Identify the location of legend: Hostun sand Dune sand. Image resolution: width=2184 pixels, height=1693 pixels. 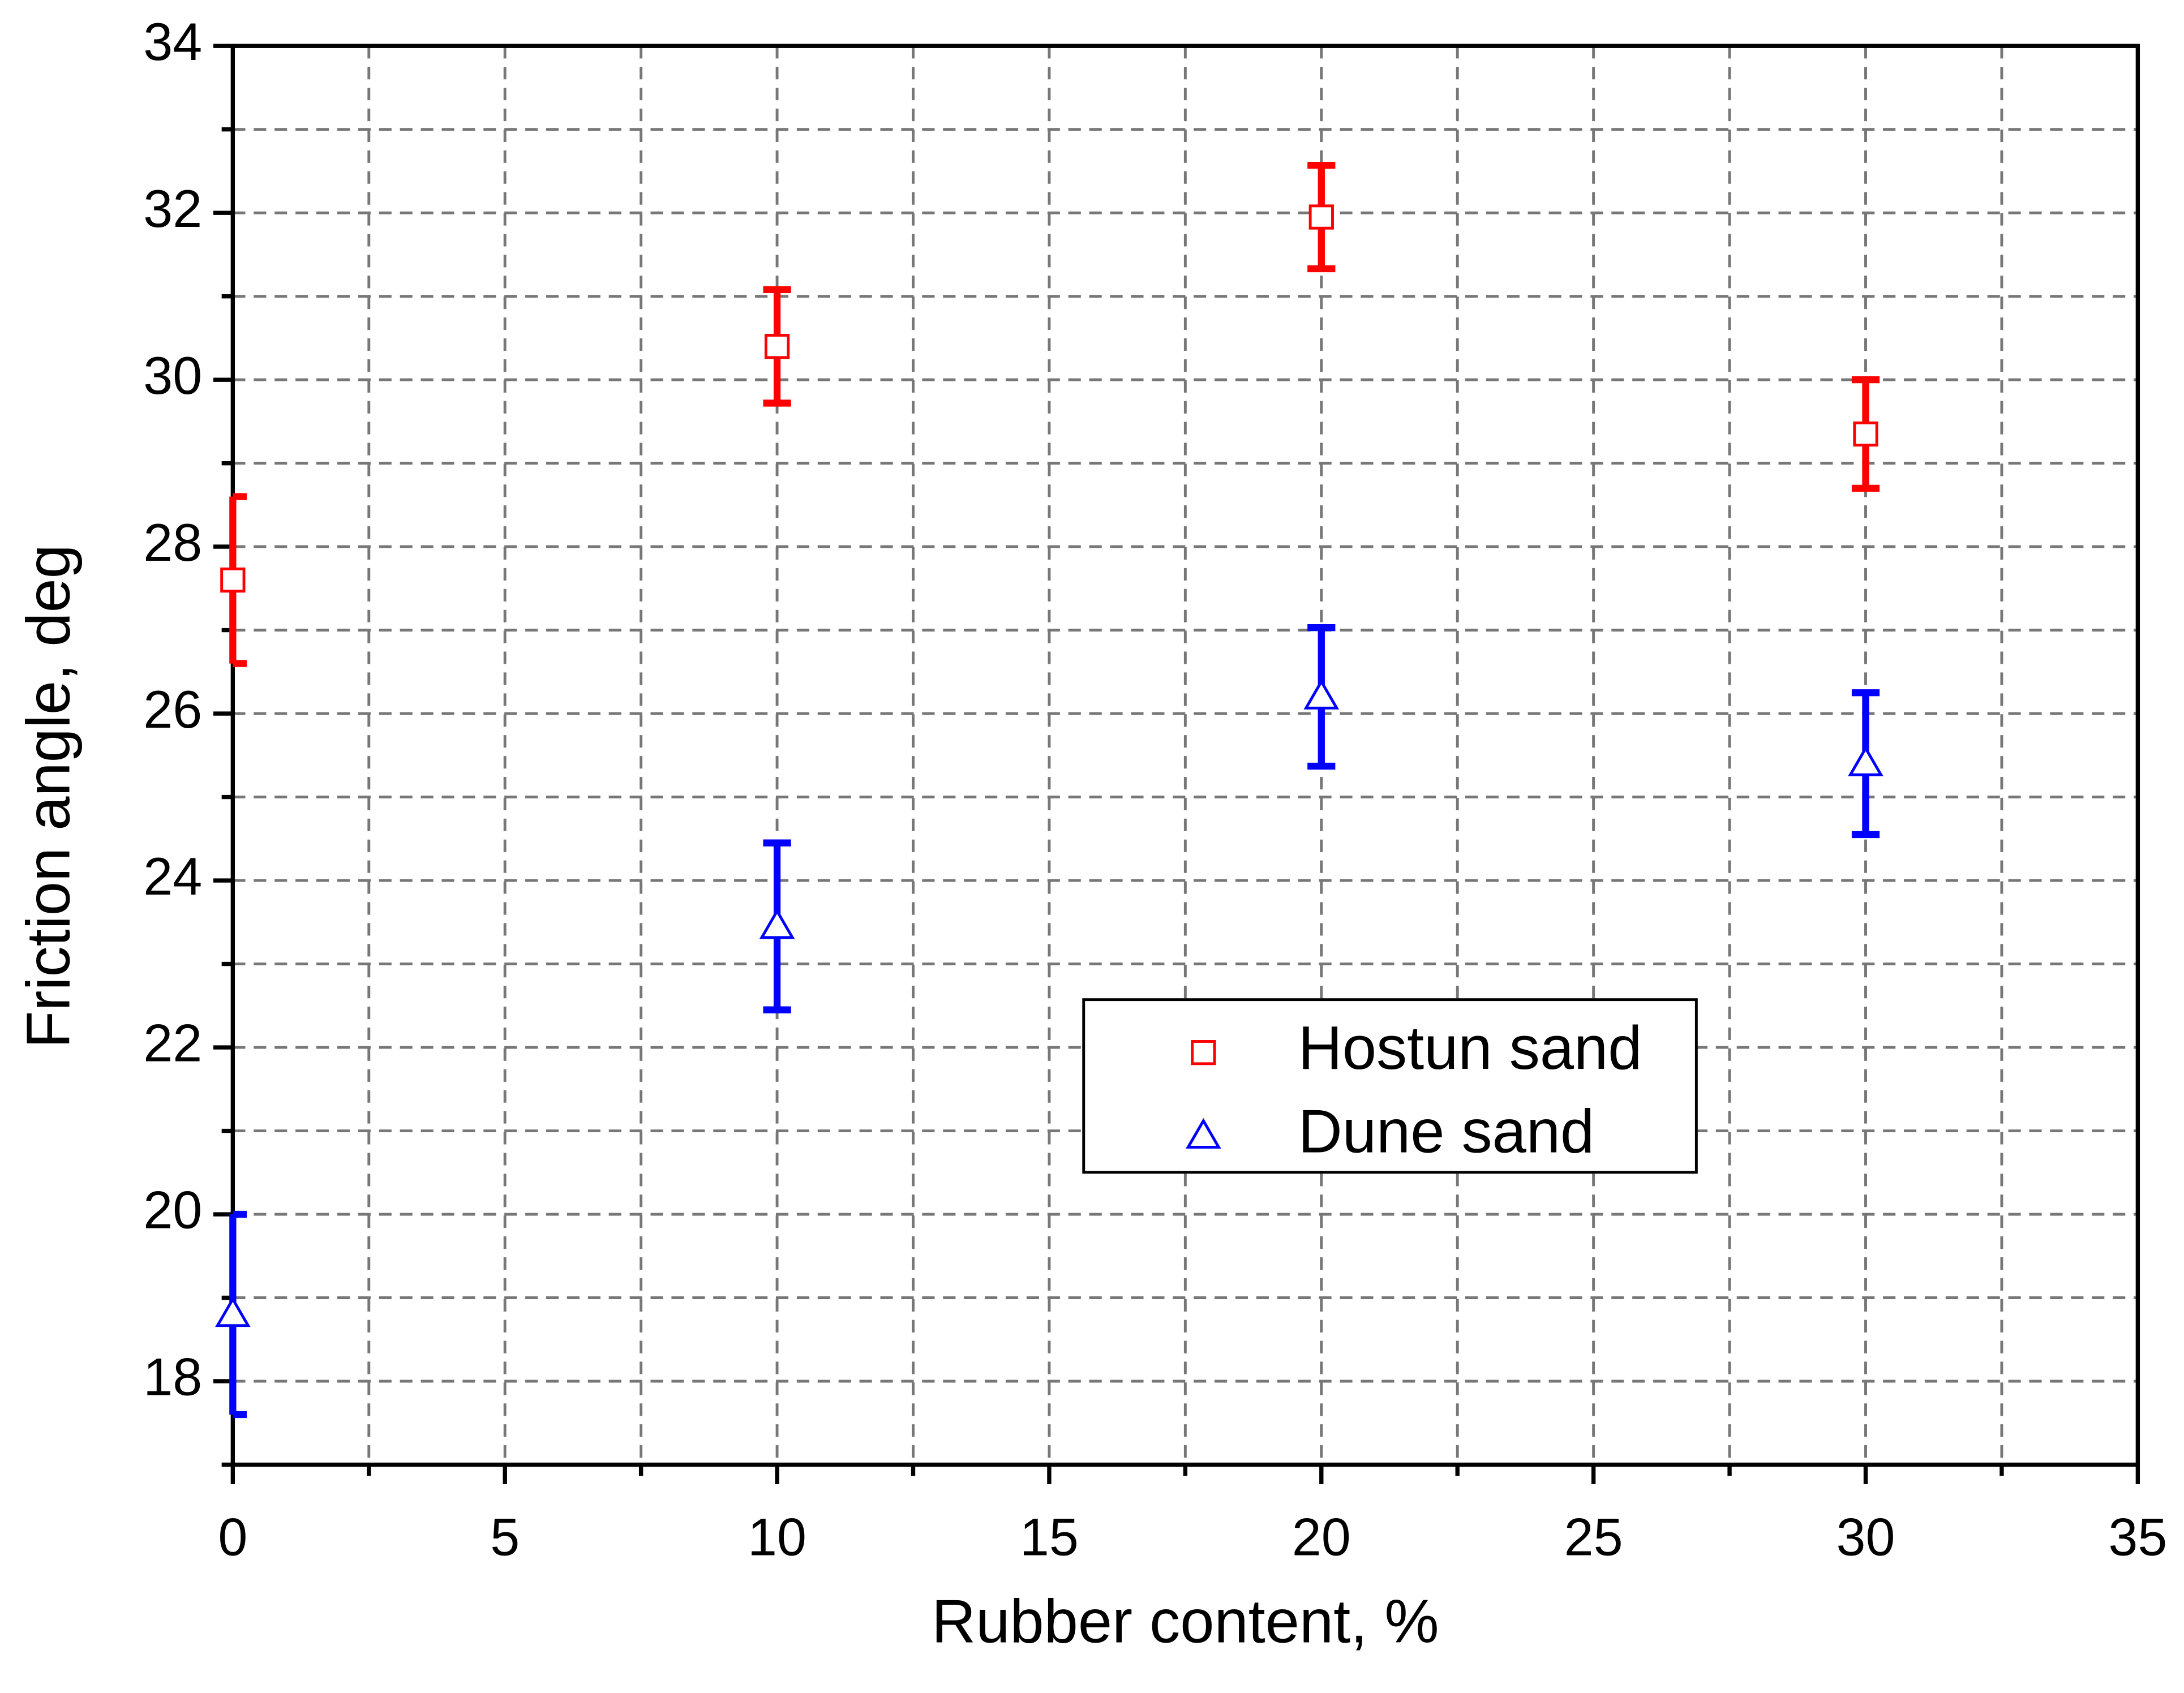
(1390, 1086).